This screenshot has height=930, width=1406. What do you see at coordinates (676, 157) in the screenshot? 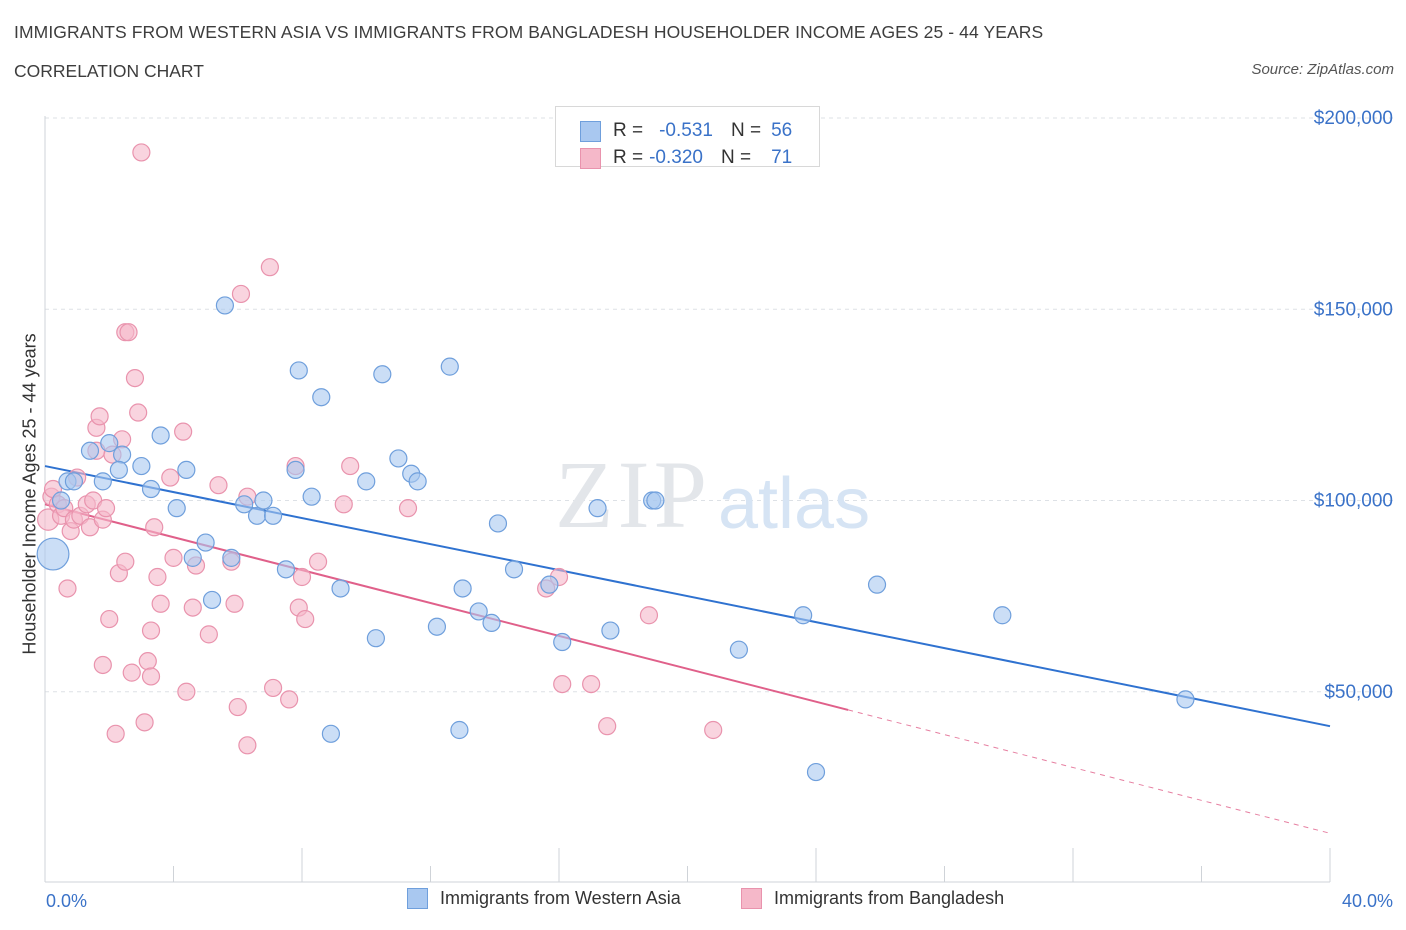
I see `r-value: -0.320` at bounding box center [676, 157].